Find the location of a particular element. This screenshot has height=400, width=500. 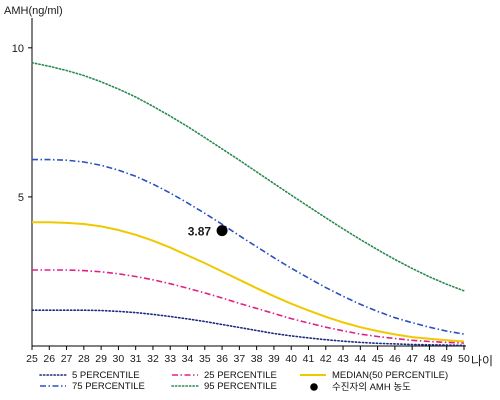

patient-amh-value-label: 3.87 is located at coordinates (200, 232).